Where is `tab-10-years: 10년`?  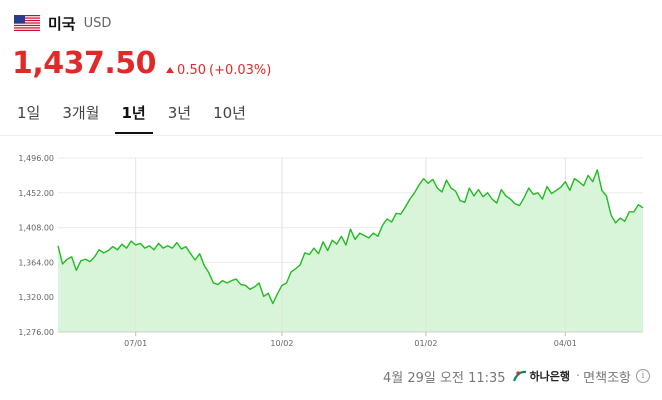 tab-10-years: 10년 is located at coordinates (229, 113).